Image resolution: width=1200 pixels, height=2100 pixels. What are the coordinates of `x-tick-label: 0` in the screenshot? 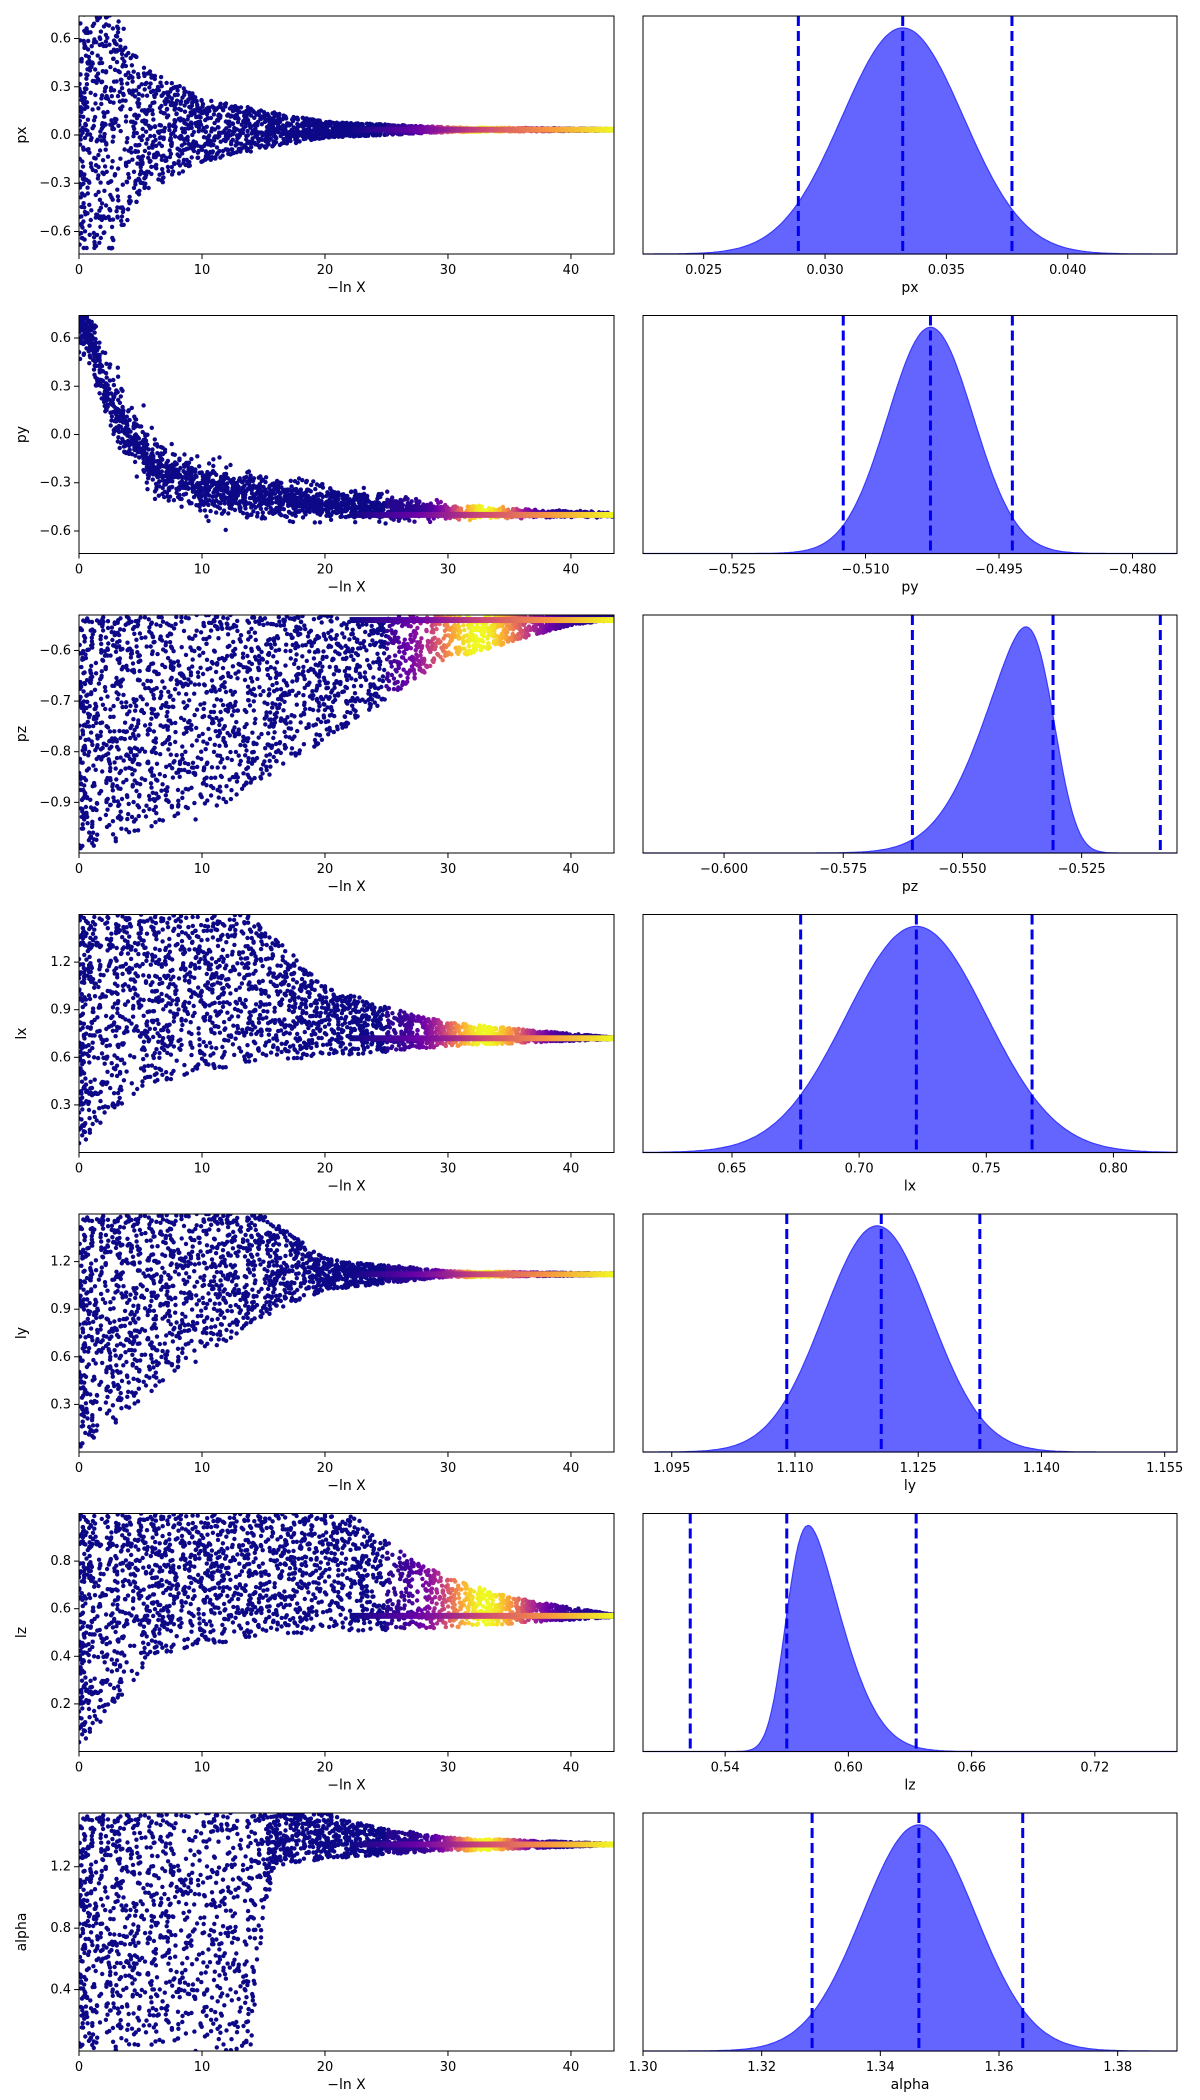 It's located at (79, 270).